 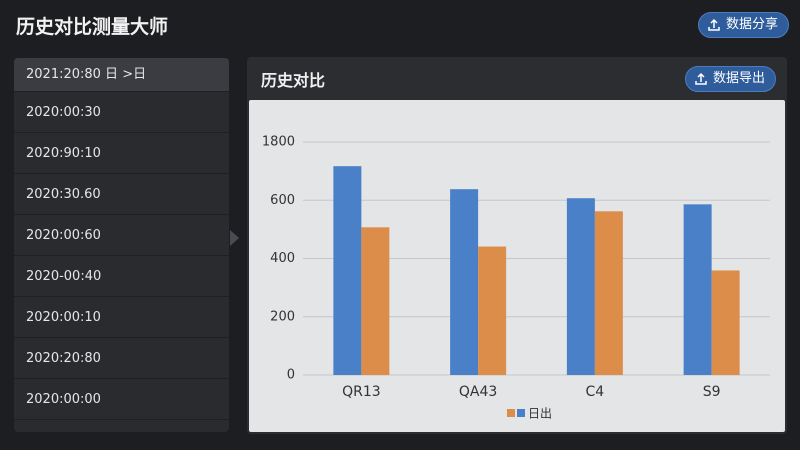 I want to click on export-button: 数据导出, so click(x=731, y=79).